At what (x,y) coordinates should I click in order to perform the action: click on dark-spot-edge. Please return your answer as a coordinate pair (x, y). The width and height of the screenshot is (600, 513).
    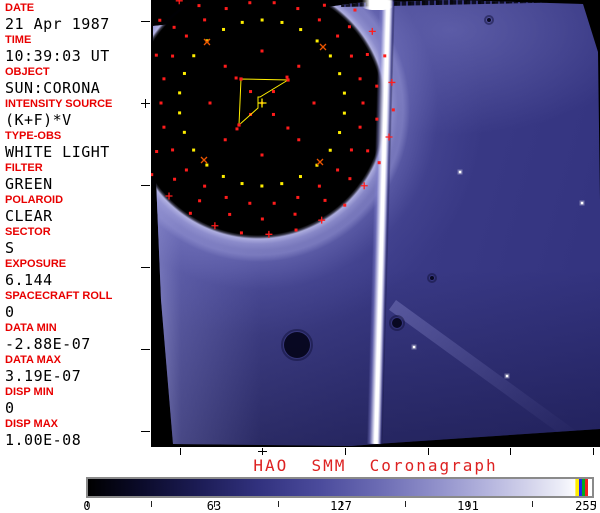
    Looking at the image, I should click on (397, 323).